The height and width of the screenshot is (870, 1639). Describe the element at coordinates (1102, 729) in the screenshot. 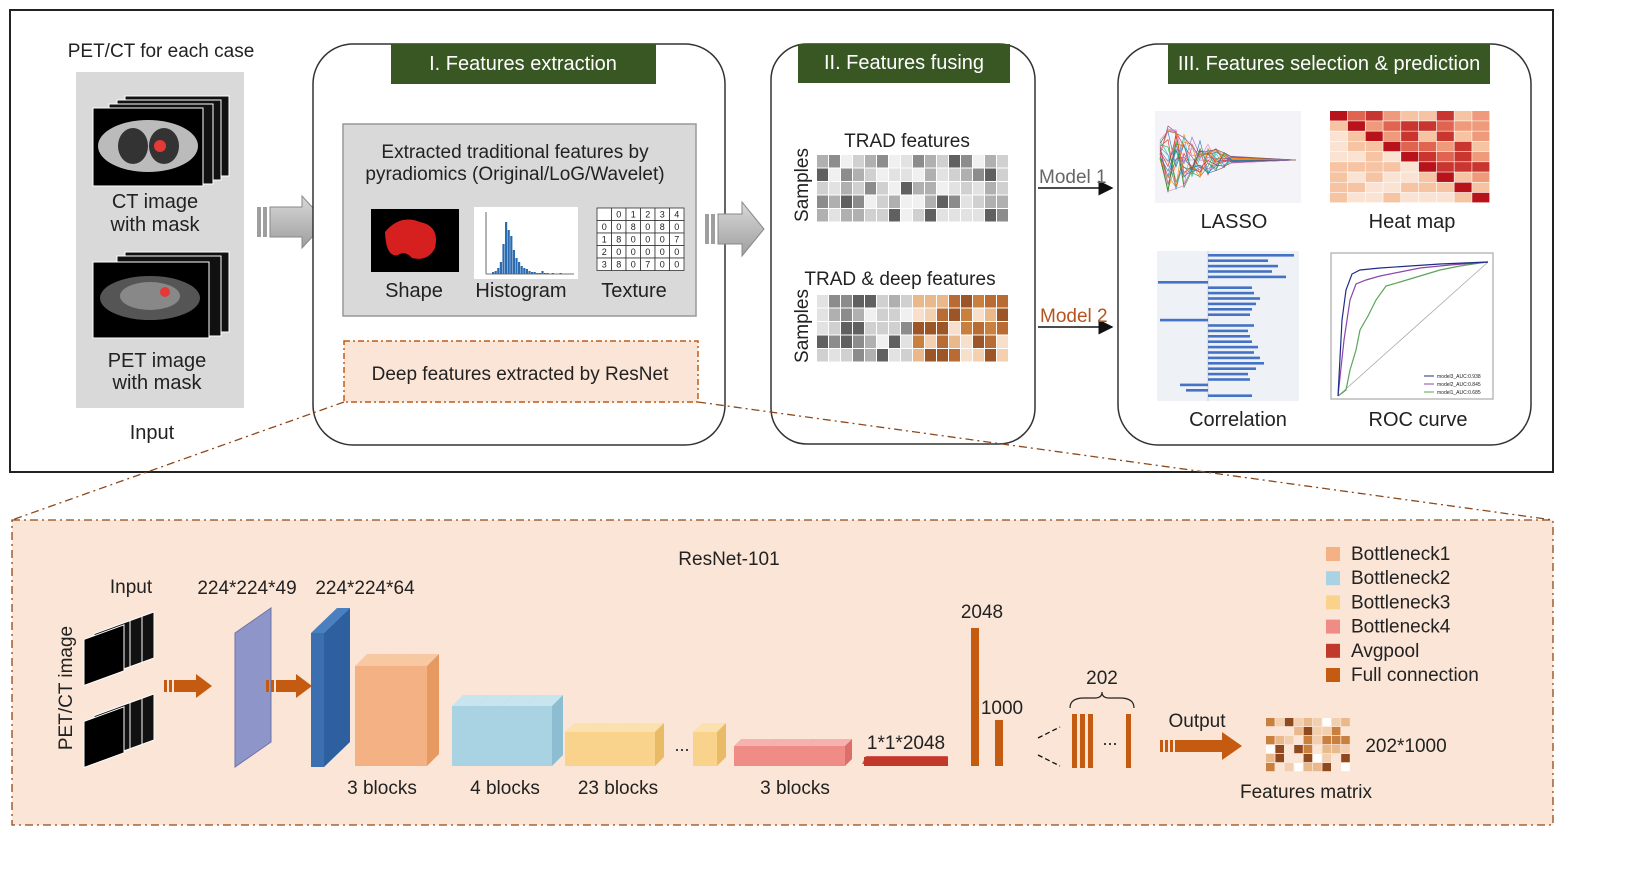

I see `fc-202-group` at that location.